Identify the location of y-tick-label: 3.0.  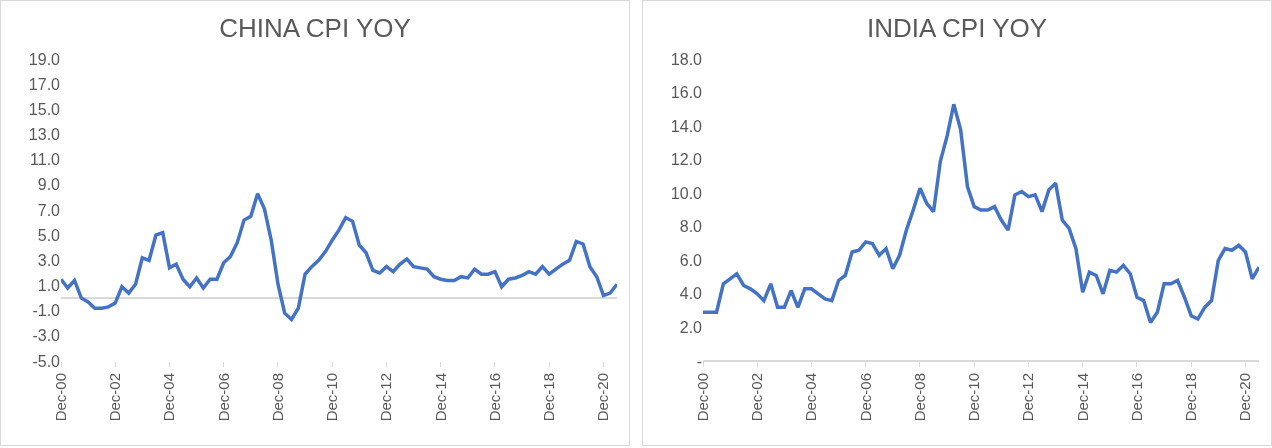
(49, 260).